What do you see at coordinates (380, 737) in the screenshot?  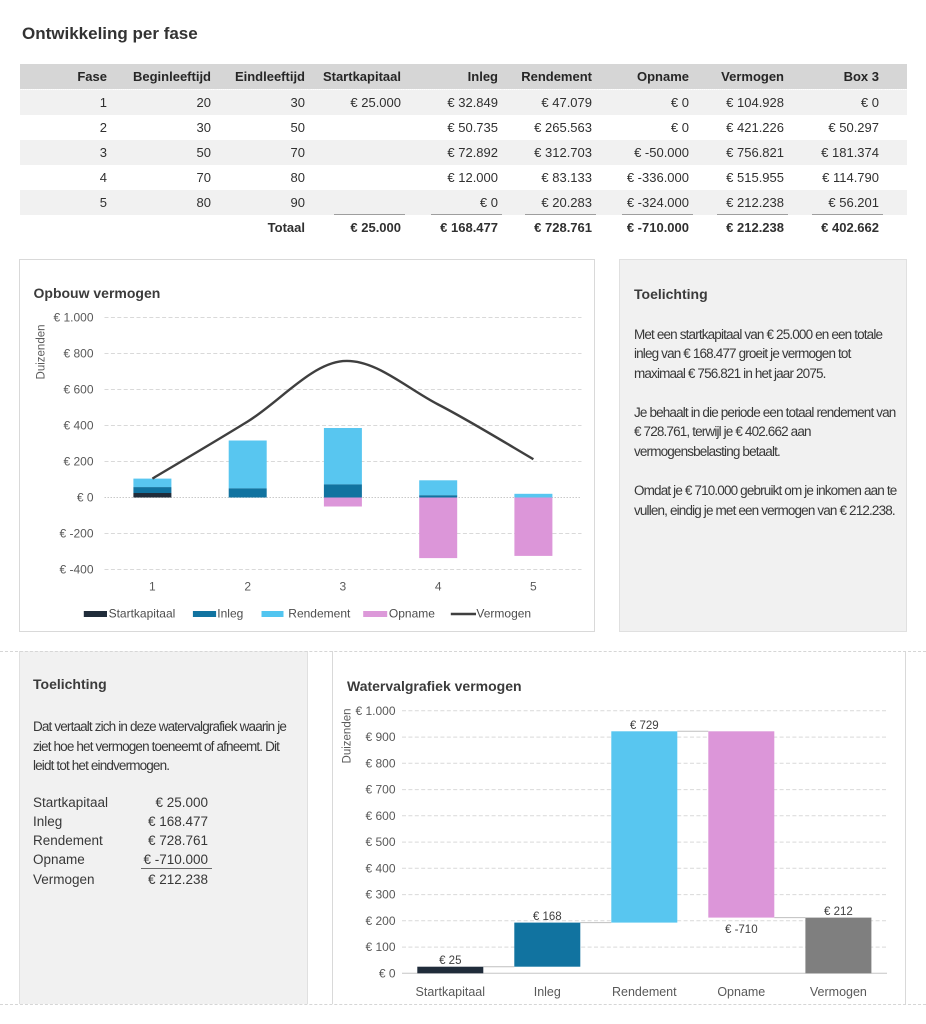 I see `svg-text: € 900` at bounding box center [380, 737].